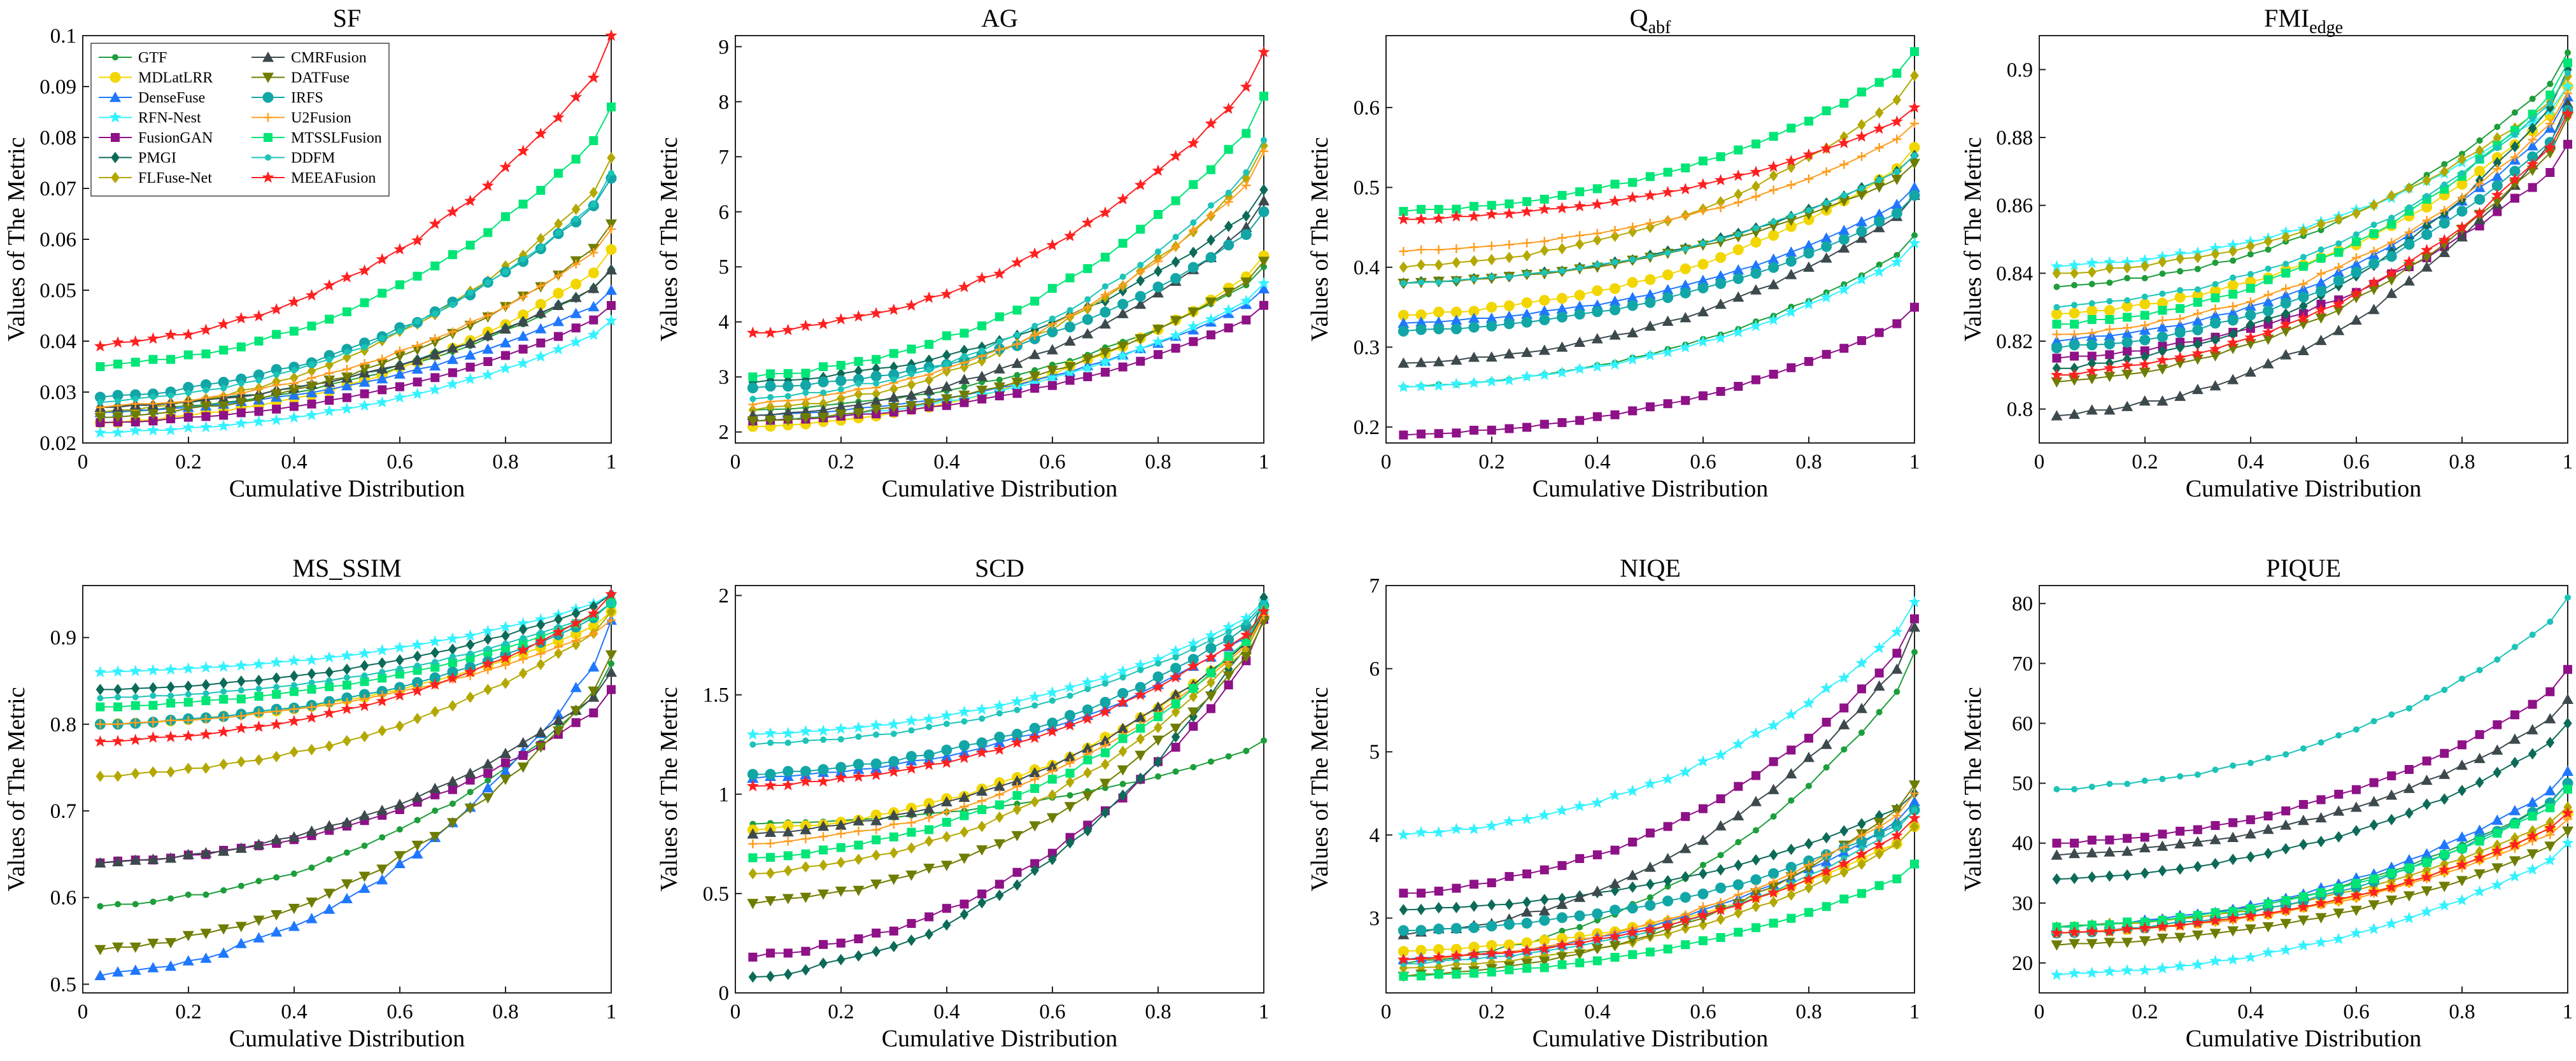  I want to click on series-meeafusion, so click(2312, 244).